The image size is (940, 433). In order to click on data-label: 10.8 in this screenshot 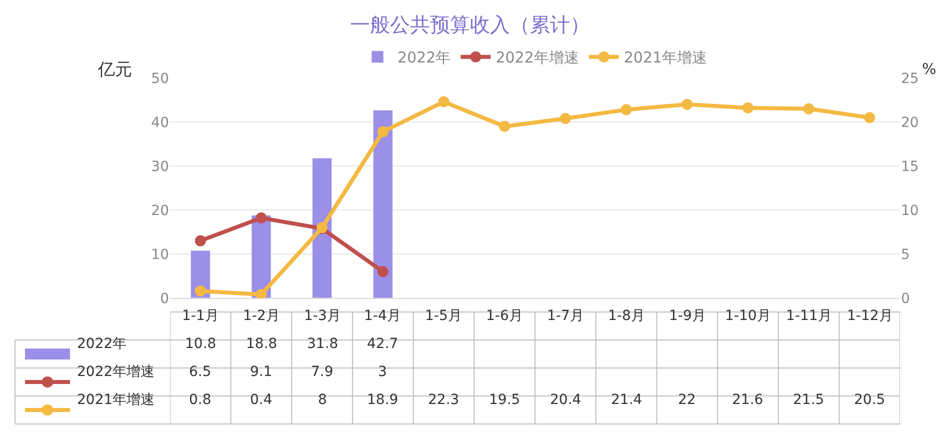, I will do `click(200, 344)`.